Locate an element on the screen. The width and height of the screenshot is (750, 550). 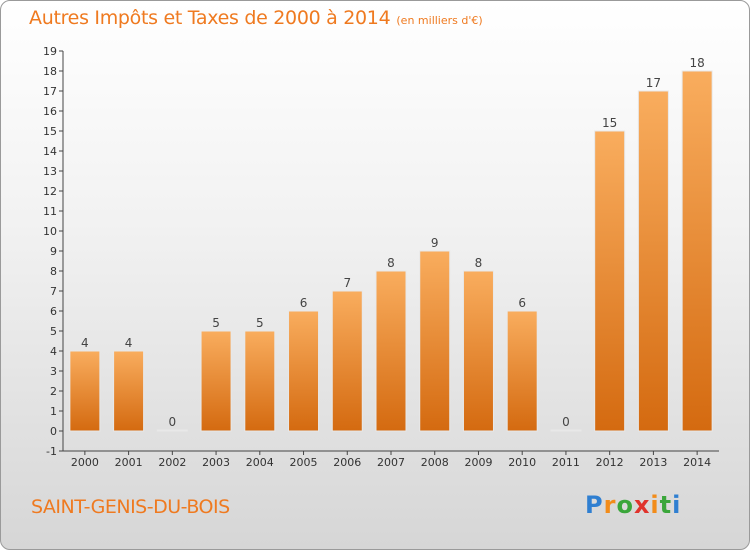
x-tick-label: 2011 is located at coordinates (566, 462).